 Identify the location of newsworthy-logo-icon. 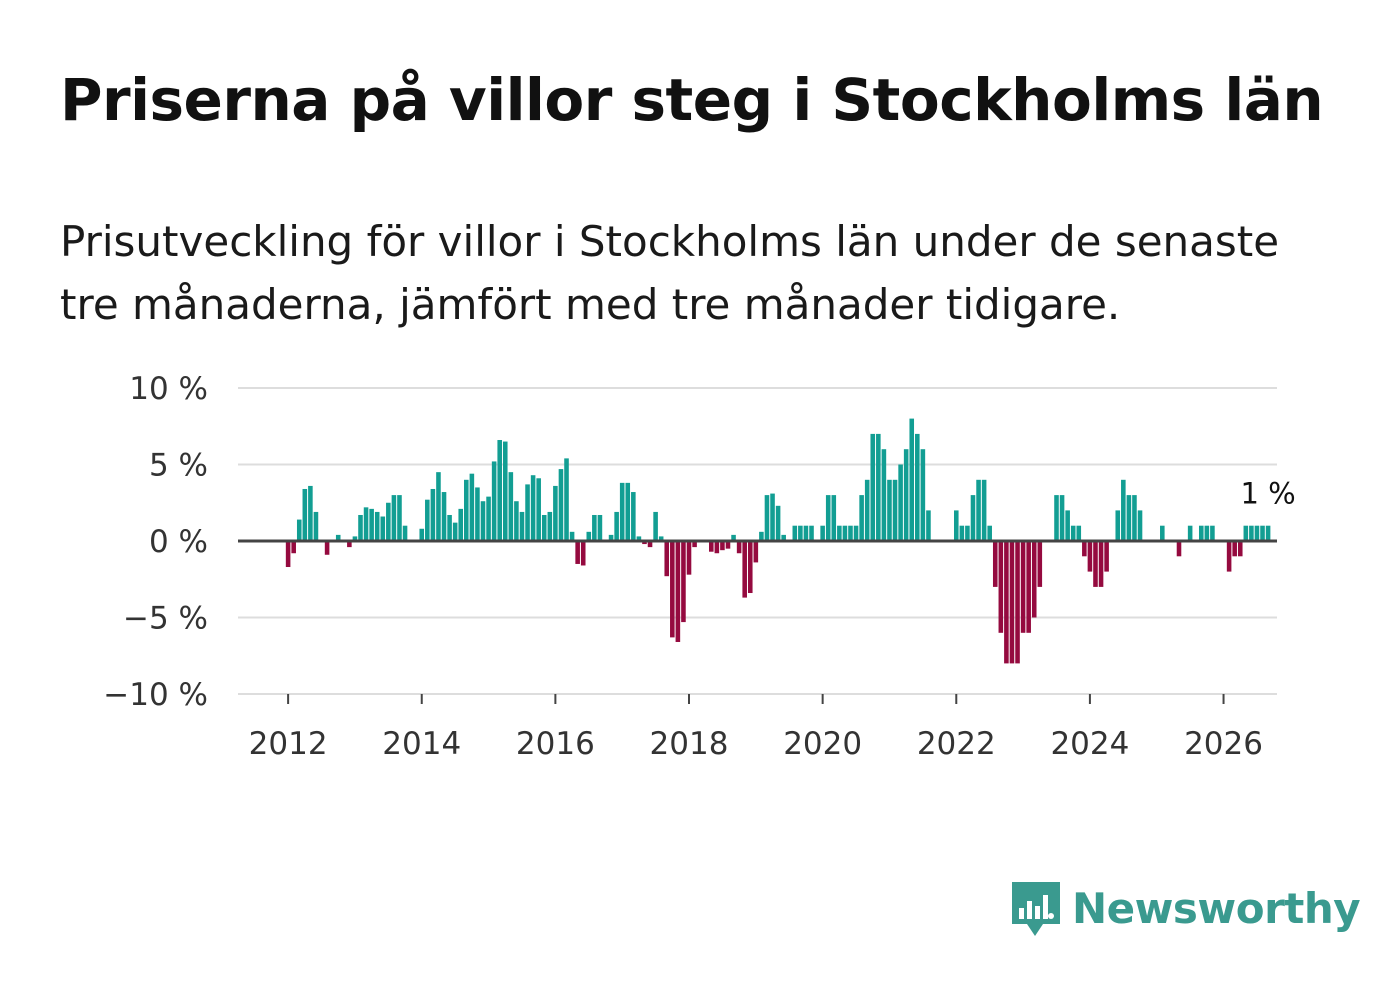
(1036, 909).